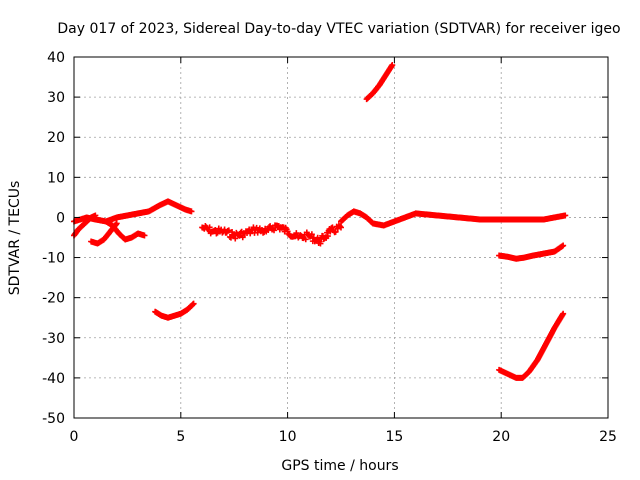 The image size is (640, 480). I want to click on y-tick-label: 40, so click(56, 58).